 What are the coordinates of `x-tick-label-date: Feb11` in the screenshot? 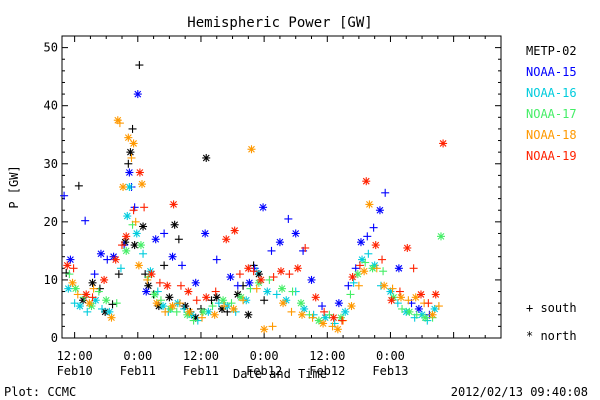 It's located at (201, 371).